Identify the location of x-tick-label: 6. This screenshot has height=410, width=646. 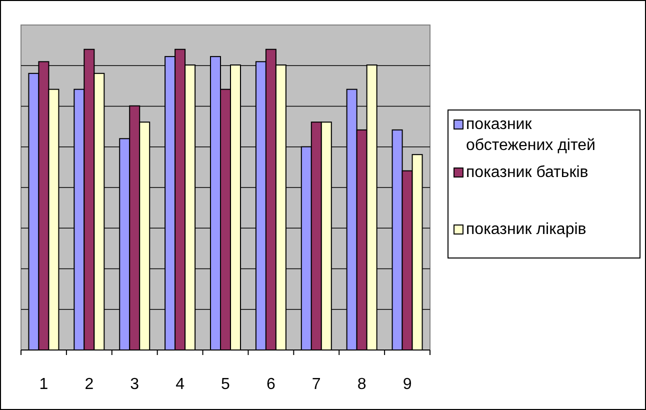
(271, 384).